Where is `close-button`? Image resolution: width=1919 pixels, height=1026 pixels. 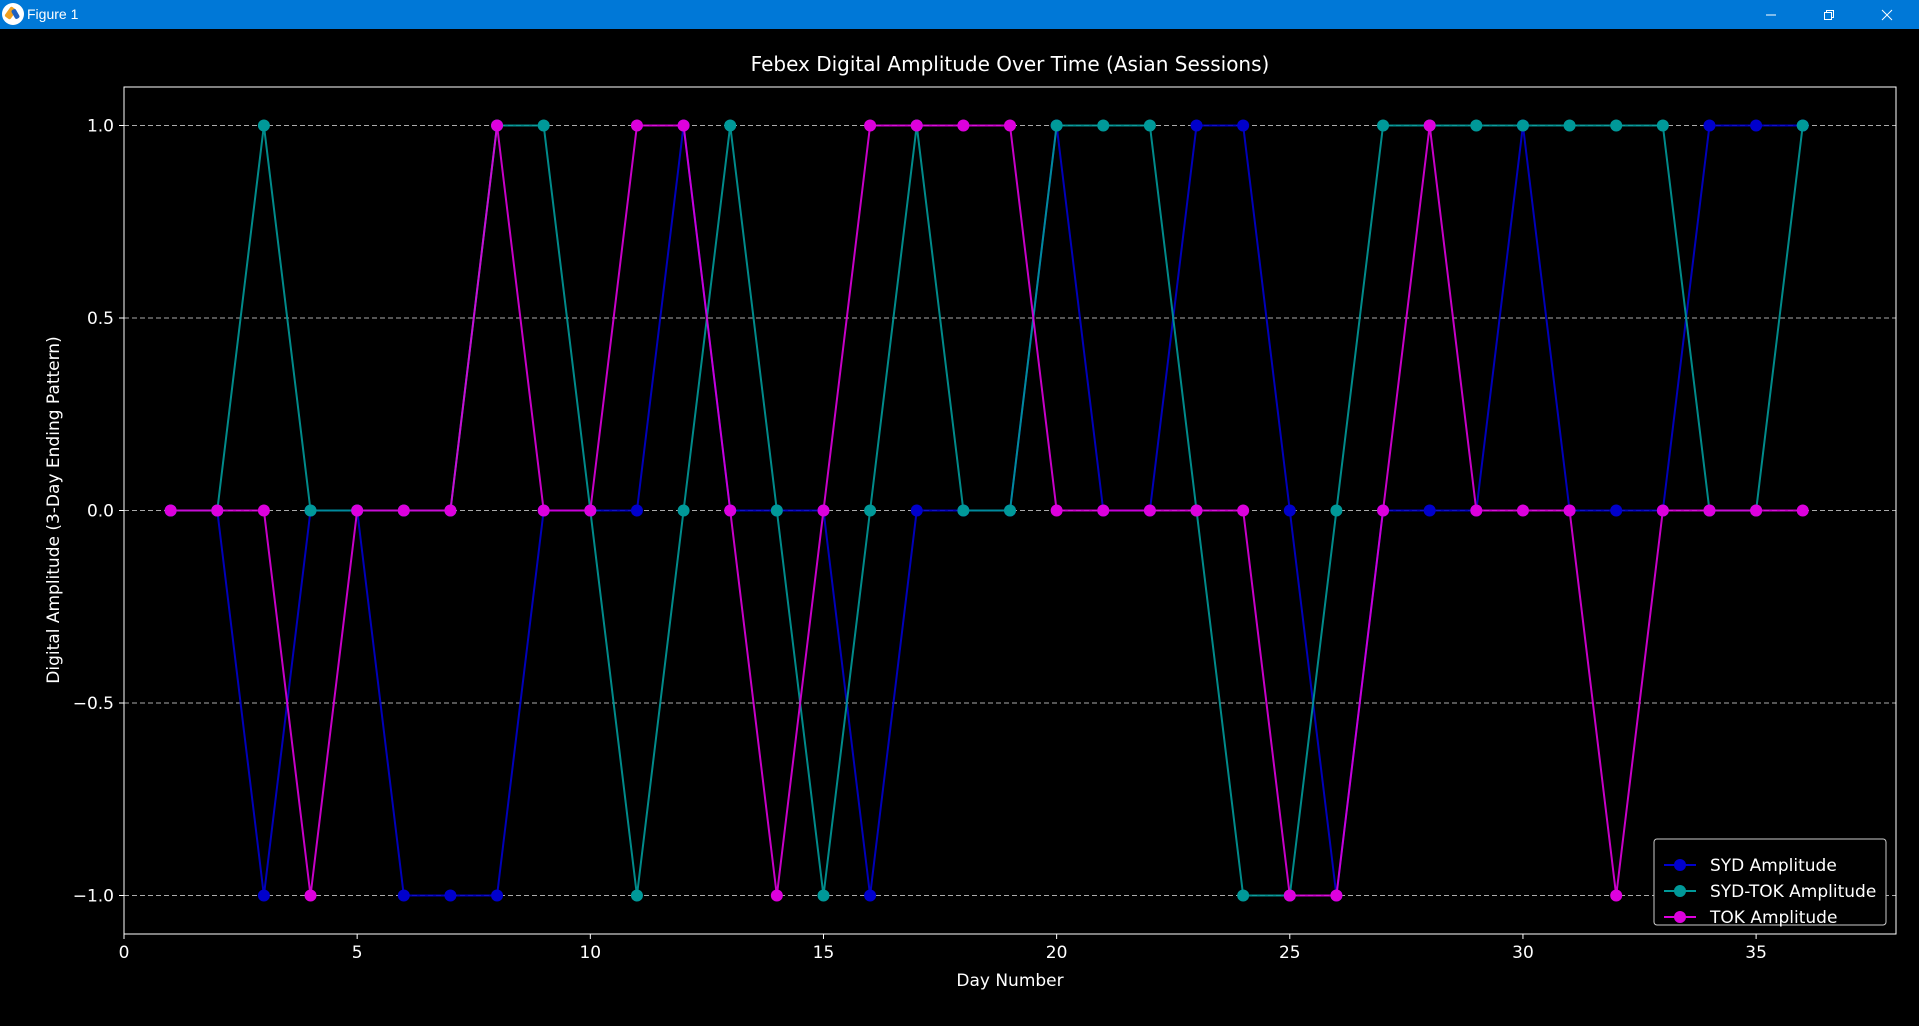 close-button is located at coordinates (1887, 14).